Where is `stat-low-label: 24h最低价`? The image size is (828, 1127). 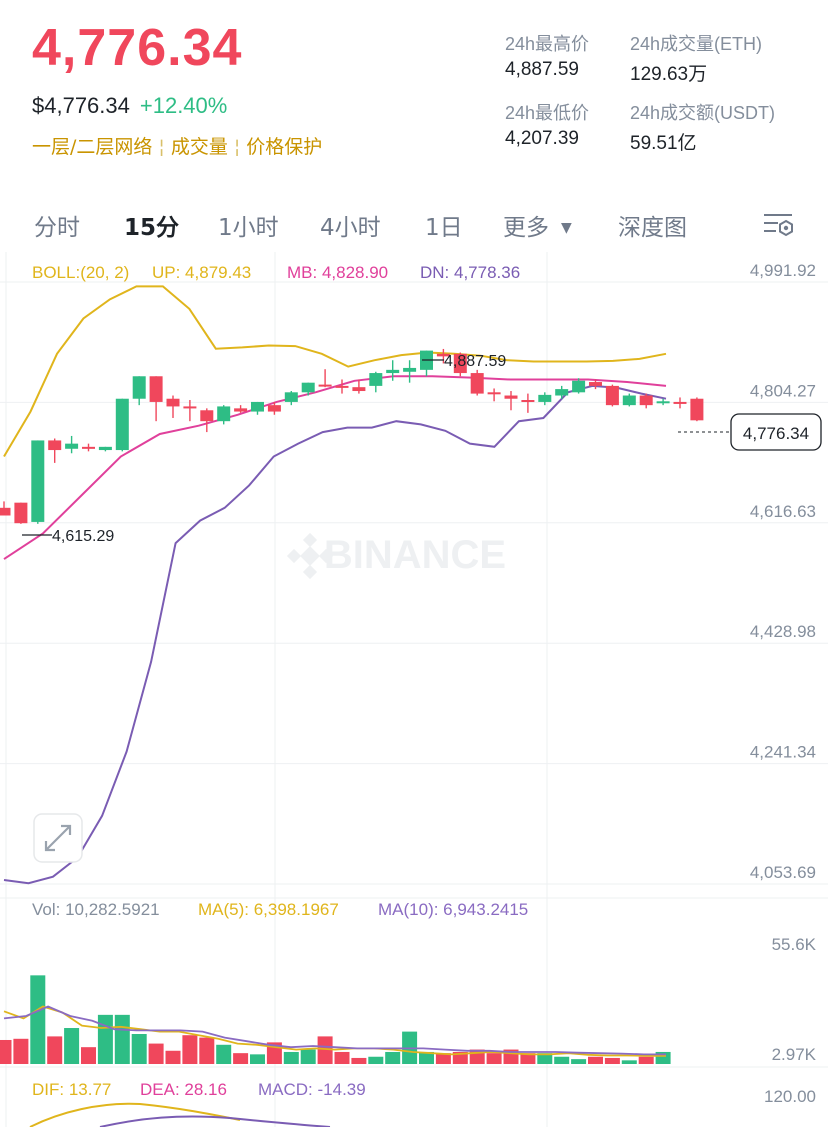 stat-low-label: 24h最低价 is located at coordinates (547, 113).